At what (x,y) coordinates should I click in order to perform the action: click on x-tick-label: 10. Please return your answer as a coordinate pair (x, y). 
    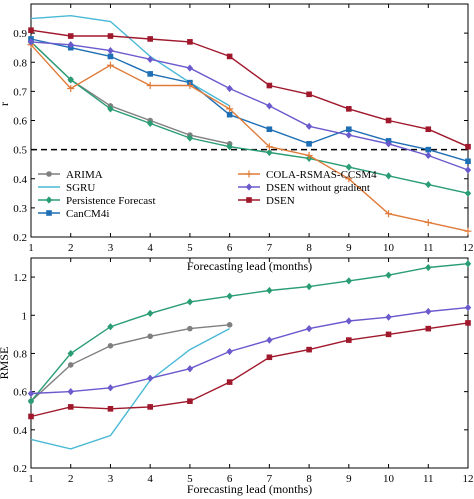
    Looking at the image, I should click on (389, 248).